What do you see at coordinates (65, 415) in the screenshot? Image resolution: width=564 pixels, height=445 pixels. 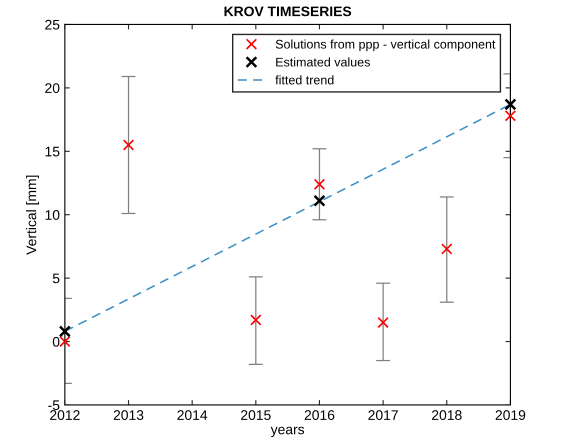 I see `x-tick-label: 2012` at bounding box center [65, 415].